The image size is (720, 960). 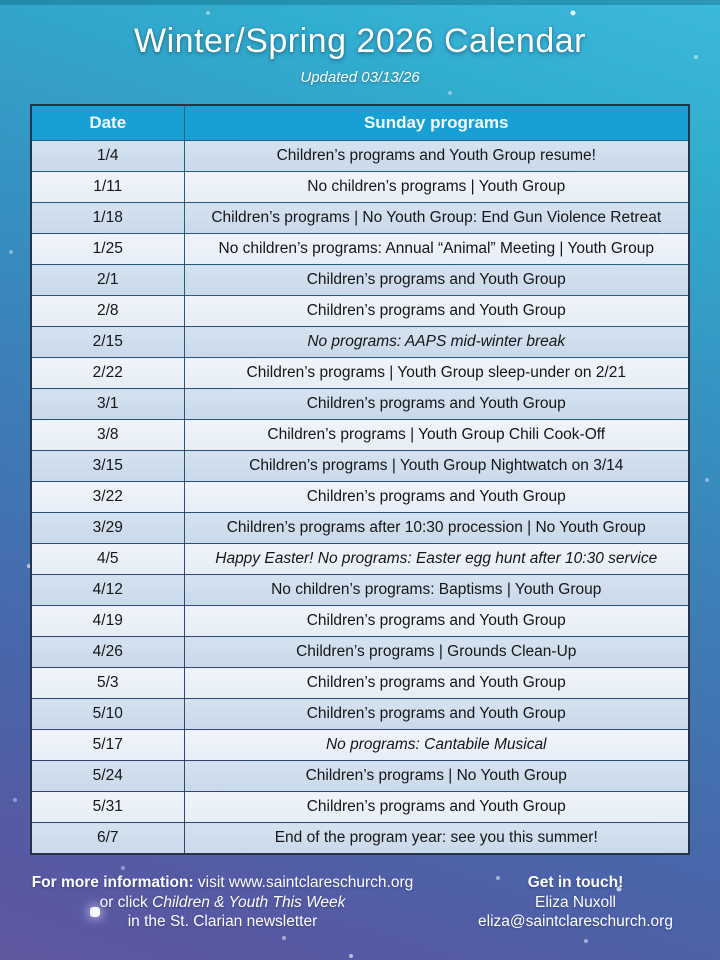 I want to click on table-row: 3/22 Children’s programs and Youth Group, so click(x=360, y=497).